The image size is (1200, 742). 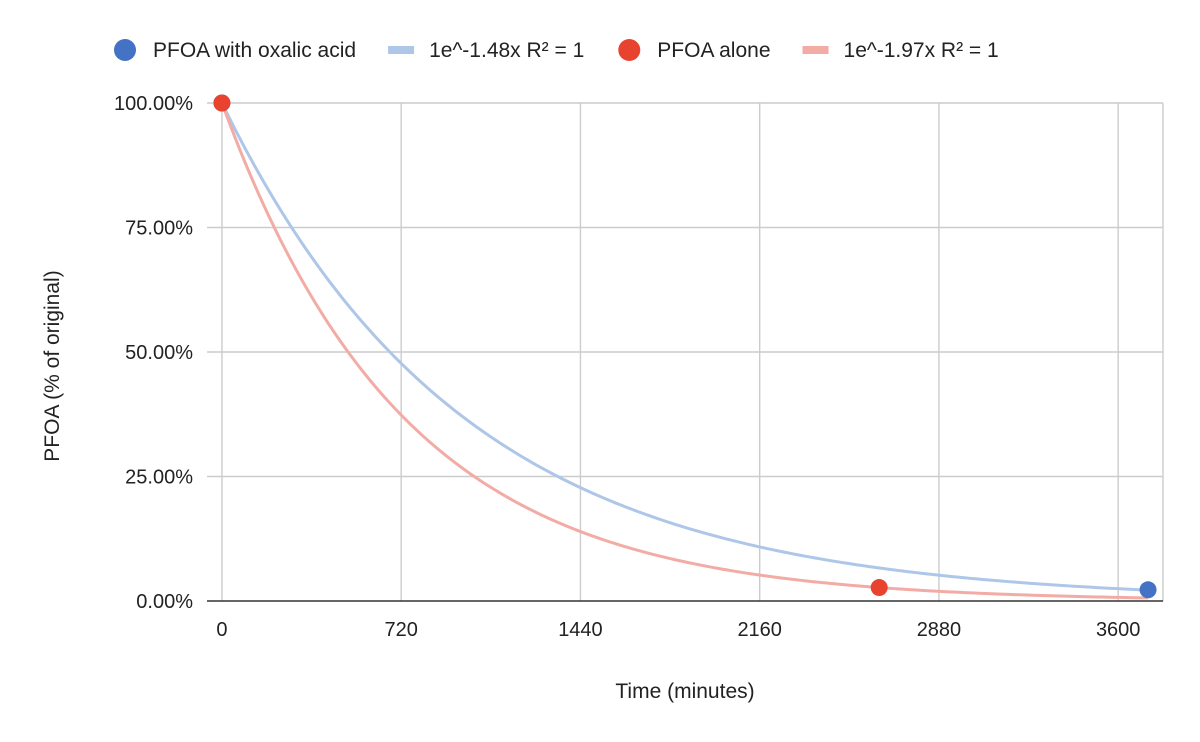 I want to click on x-tick-label: 2880, so click(x=939, y=630).